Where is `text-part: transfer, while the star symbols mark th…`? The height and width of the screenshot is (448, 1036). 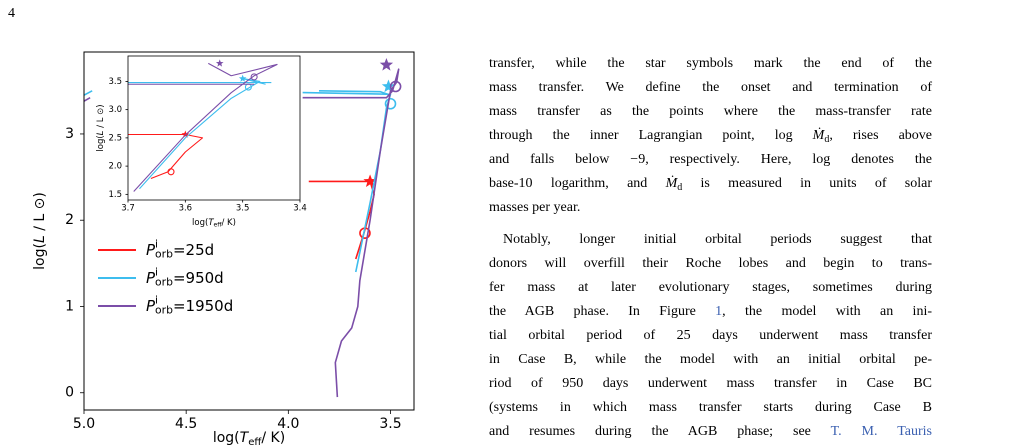 text-part: transfer, while the star symbols mark th… is located at coordinates (710, 63).